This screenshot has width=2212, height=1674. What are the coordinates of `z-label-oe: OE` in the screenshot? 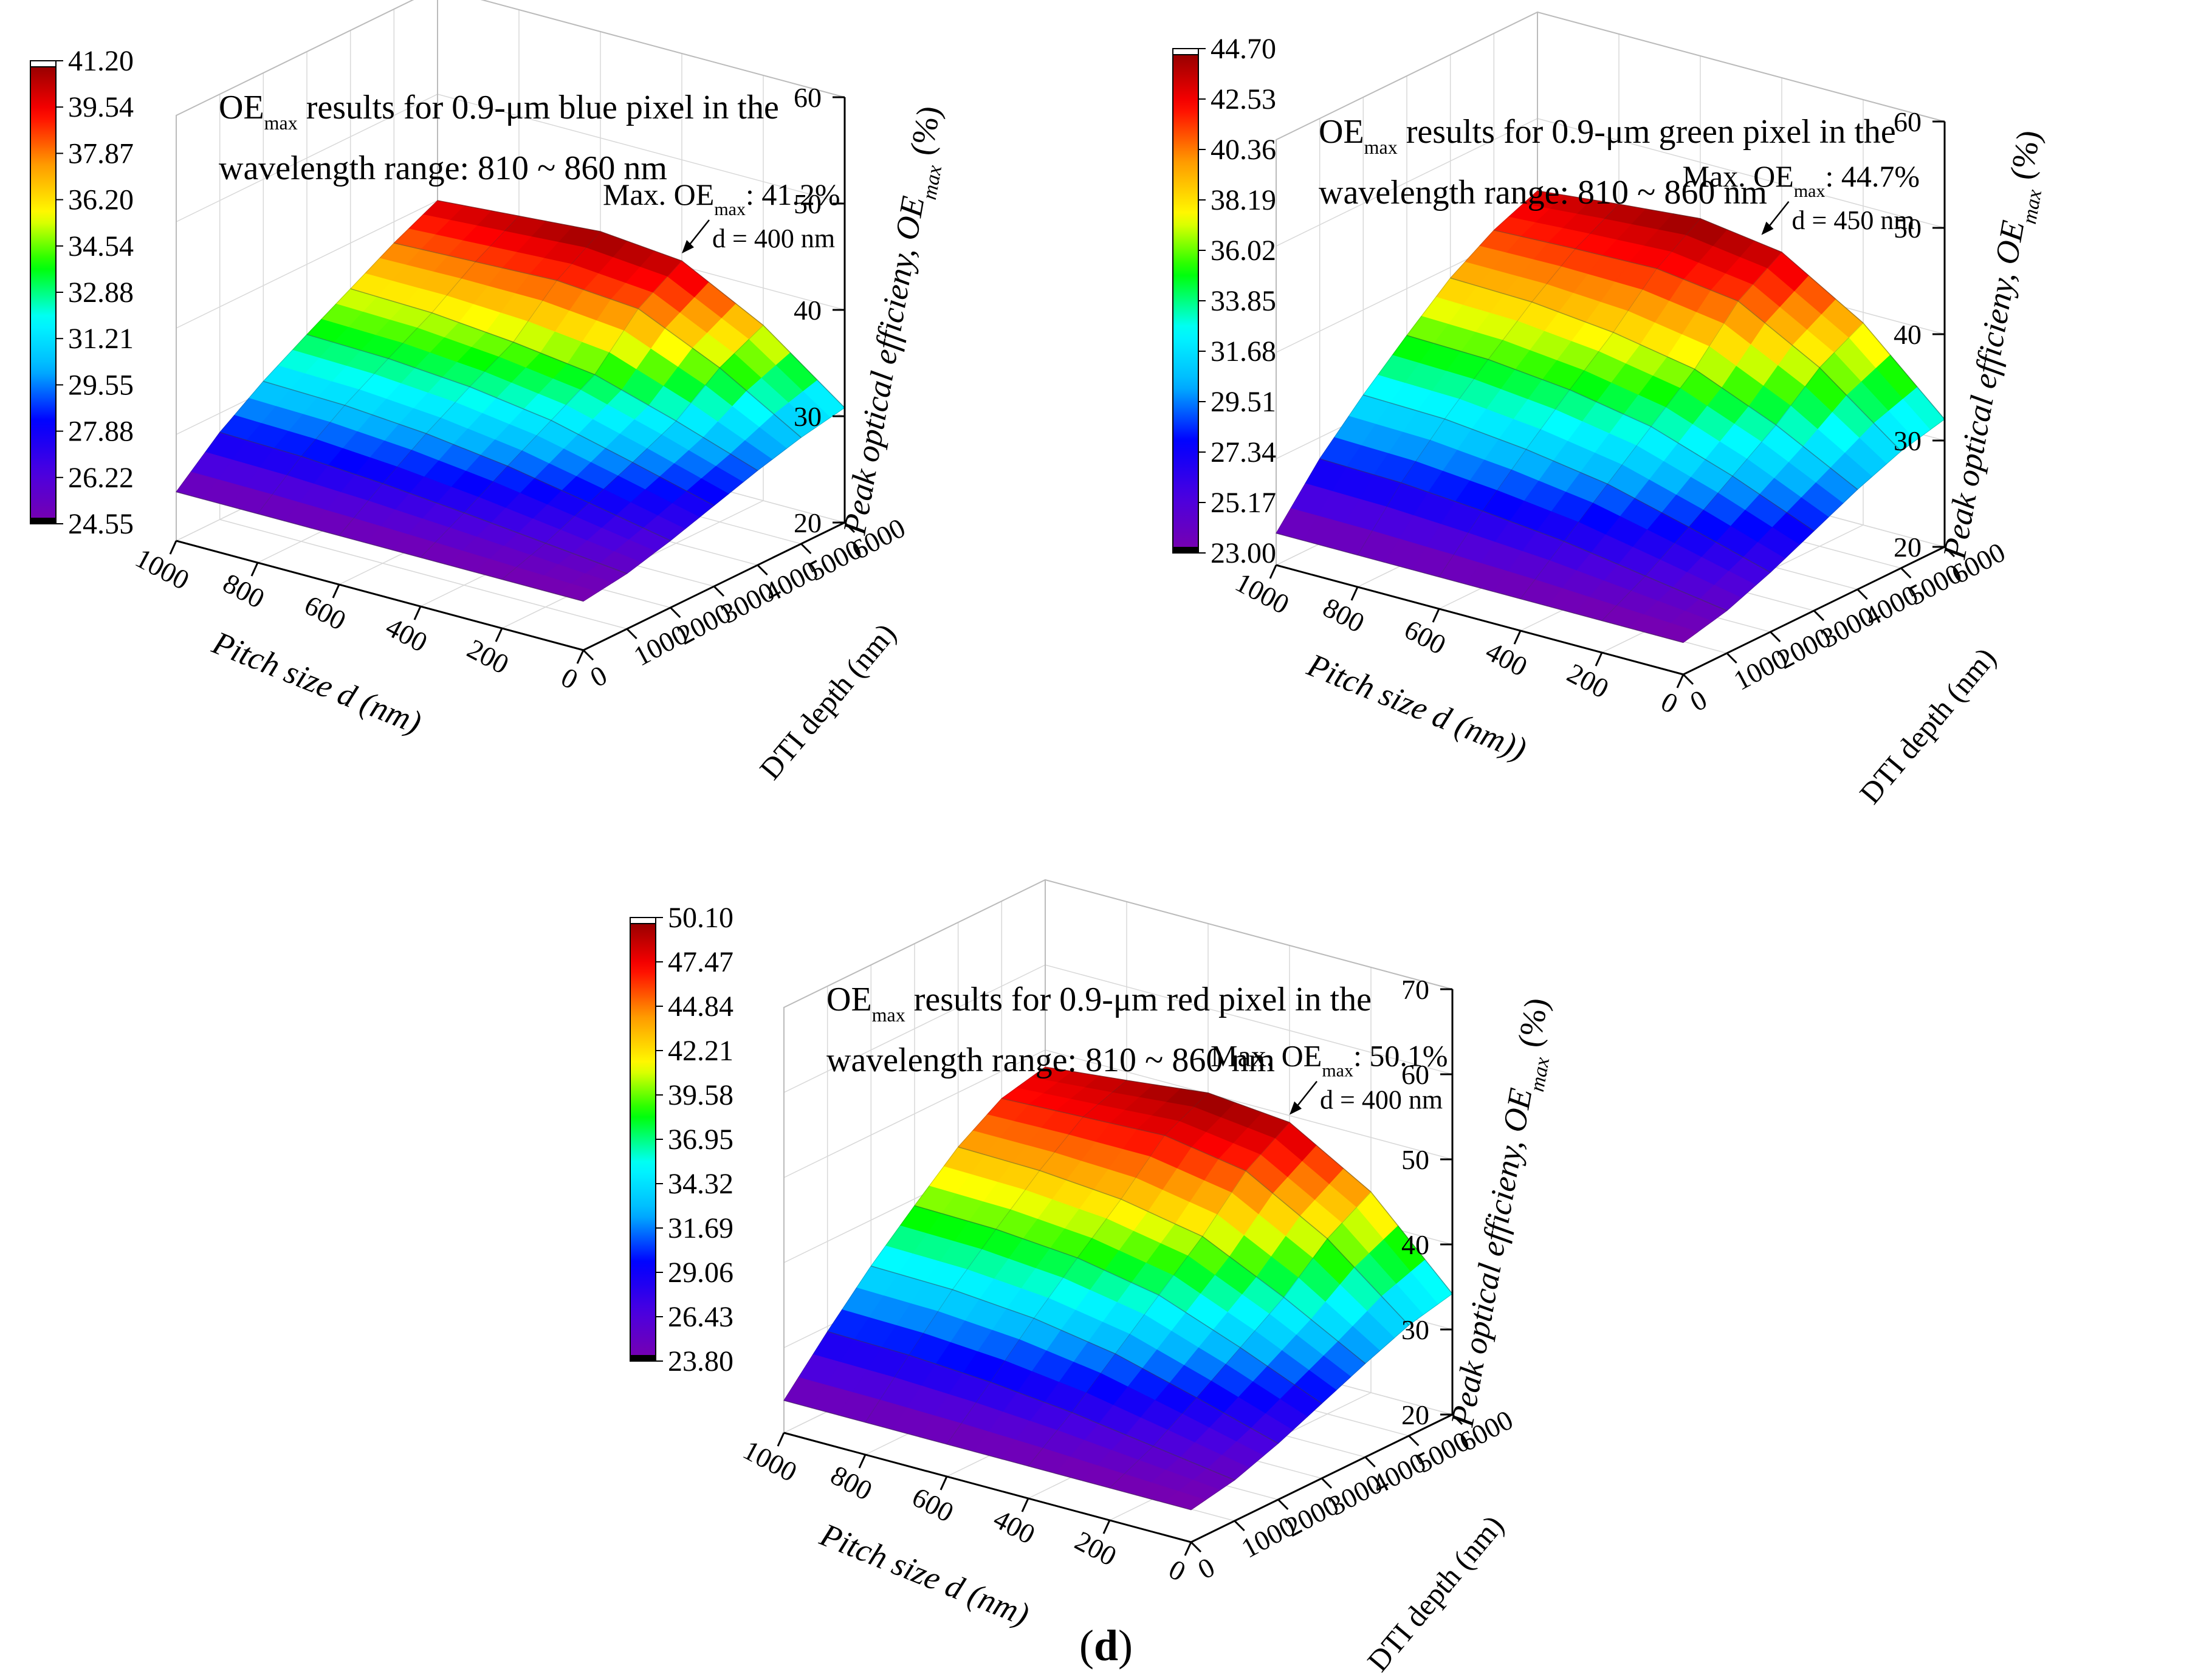 It's located at (1517, 1109).